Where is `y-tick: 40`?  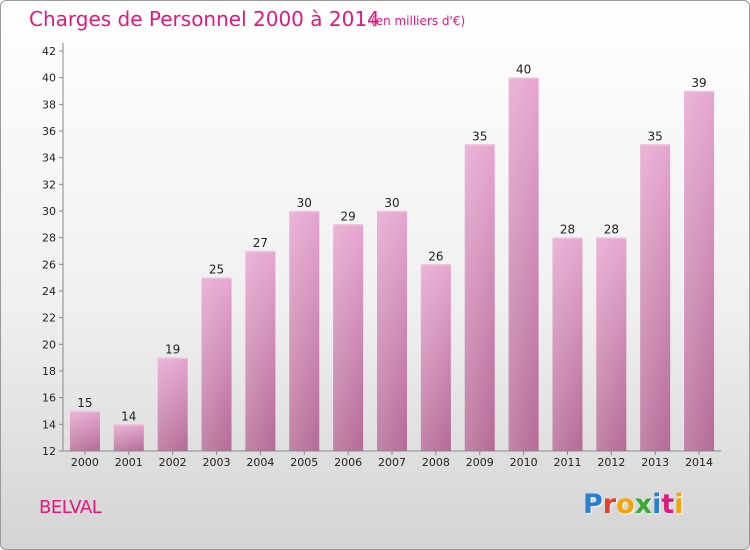 y-tick: 40 is located at coordinates (52, 78).